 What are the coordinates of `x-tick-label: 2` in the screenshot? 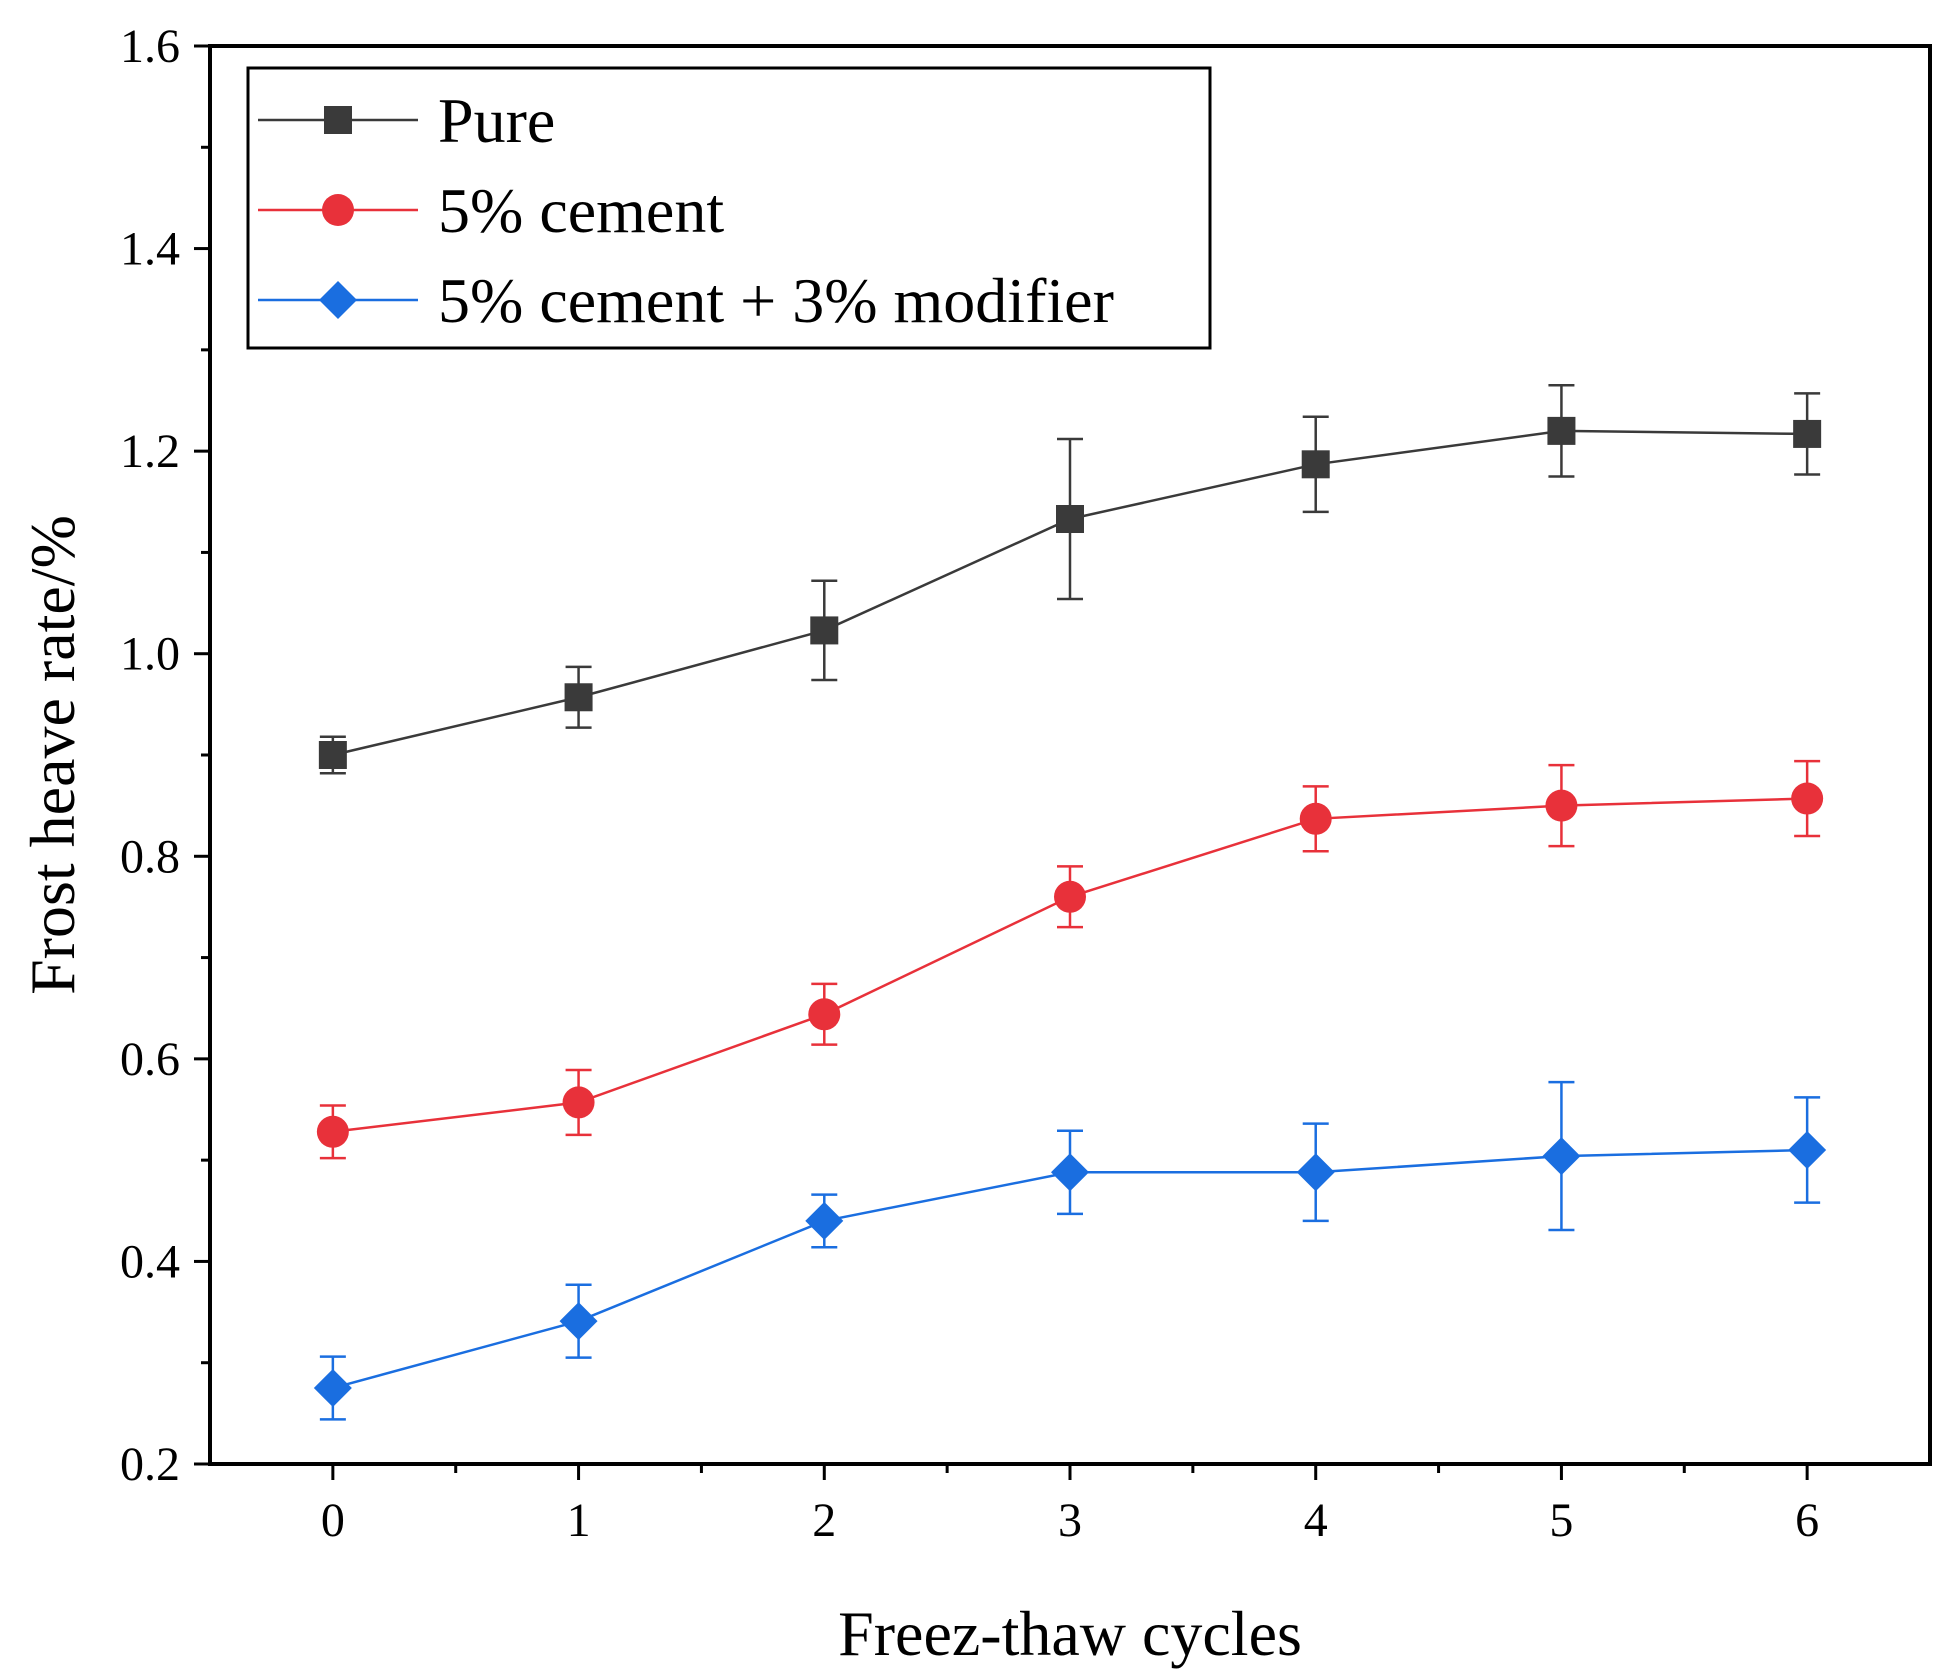 It's located at (824, 1520).